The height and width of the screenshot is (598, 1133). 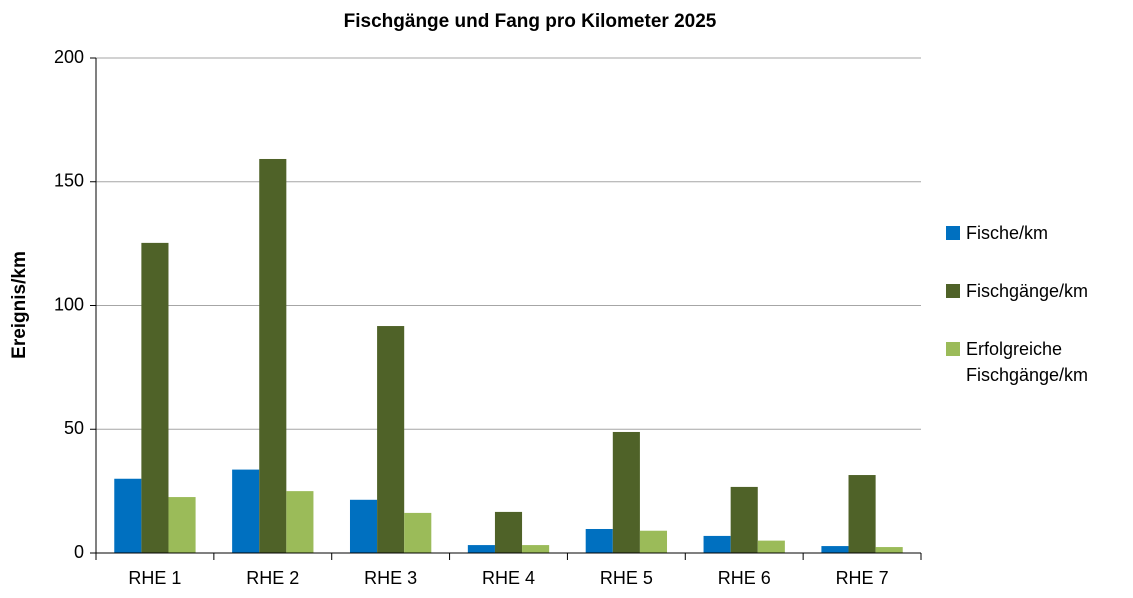 What do you see at coordinates (1027, 362) in the screenshot?
I see `legend-label: Erfolgreiche Fischgänge/km` at bounding box center [1027, 362].